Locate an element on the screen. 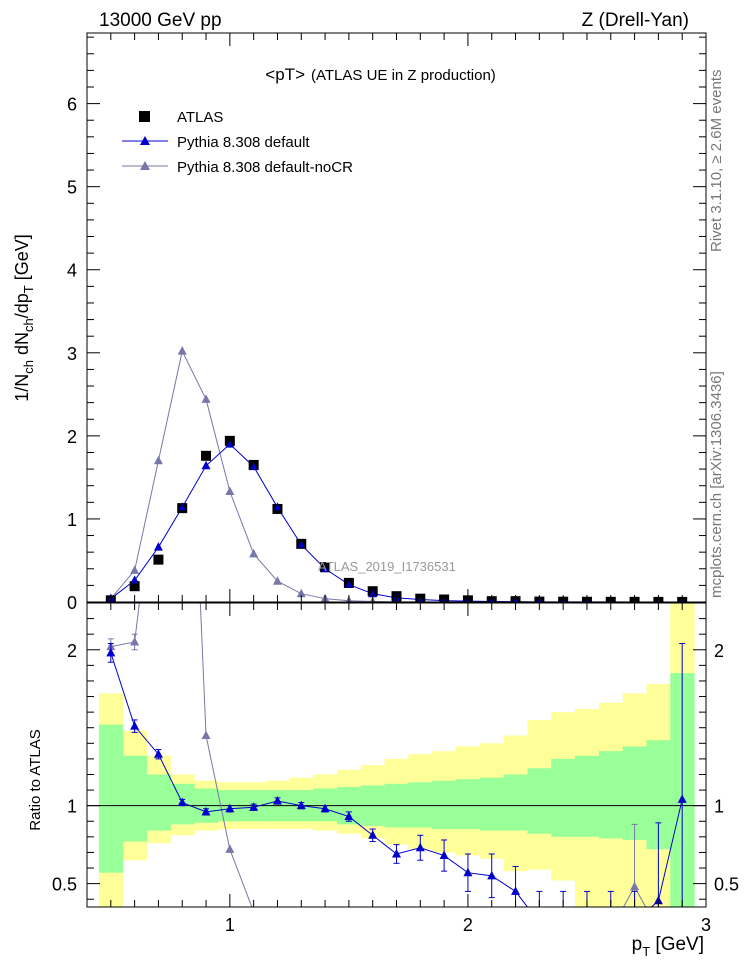  energy-label: 13000 GeV pp is located at coordinates (160, 20).